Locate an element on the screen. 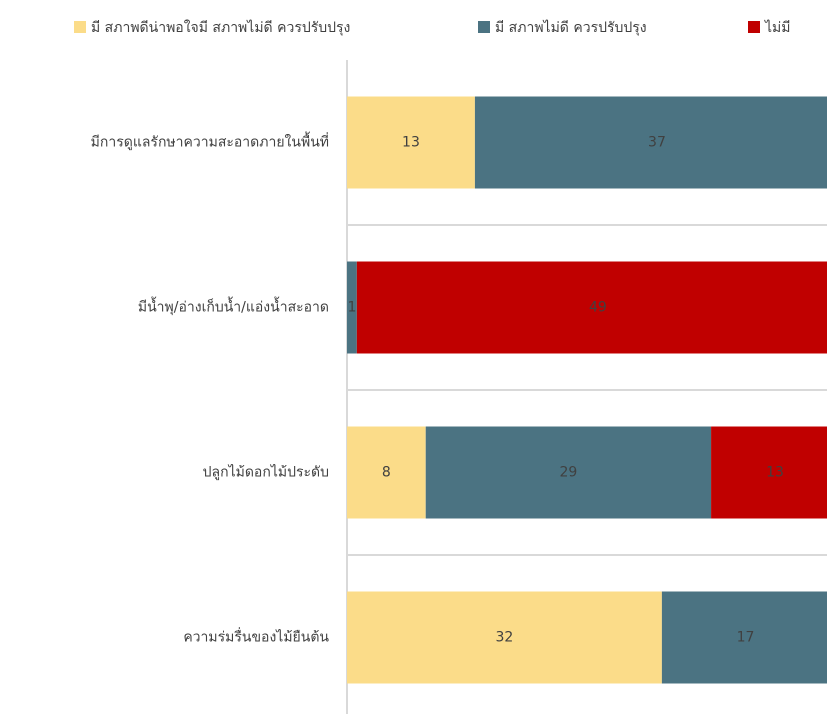 The width and height of the screenshot is (827, 714). data-label: 37 is located at coordinates (657, 143).